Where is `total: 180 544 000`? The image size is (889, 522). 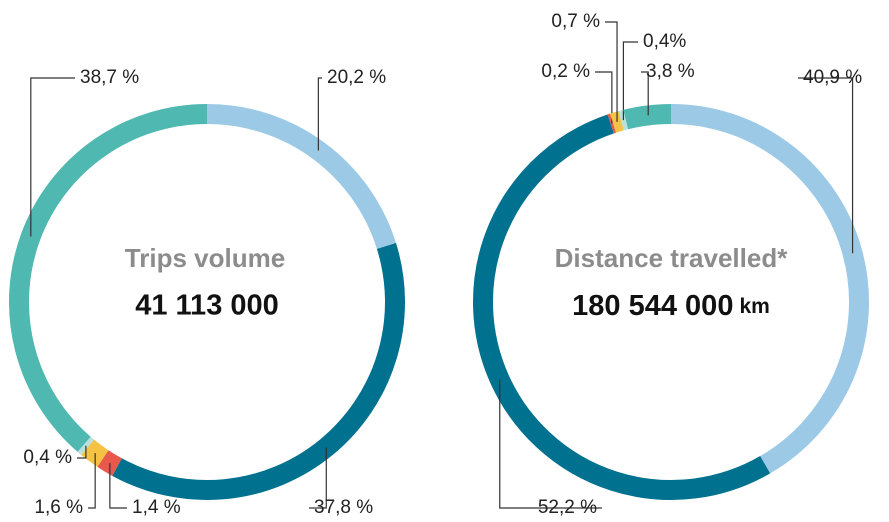
total: 180 544 000 is located at coordinates (652, 306).